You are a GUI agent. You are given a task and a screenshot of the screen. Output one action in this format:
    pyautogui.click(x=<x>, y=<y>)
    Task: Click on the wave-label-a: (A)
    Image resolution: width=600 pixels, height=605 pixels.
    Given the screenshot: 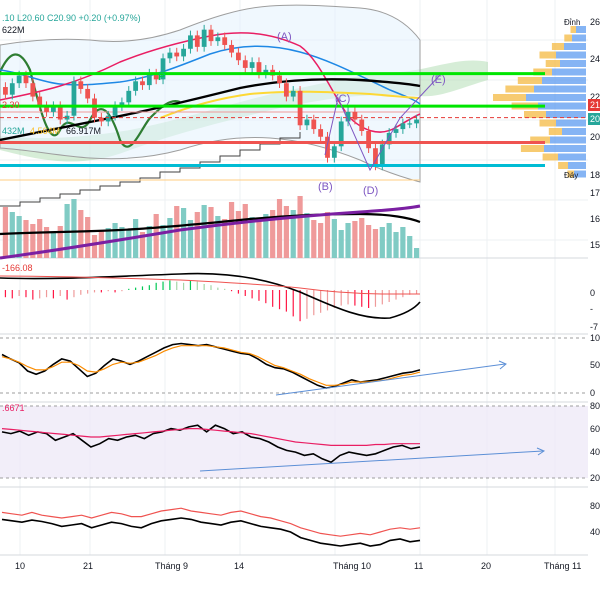 What is the action you would take?
    pyautogui.click(x=284, y=37)
    